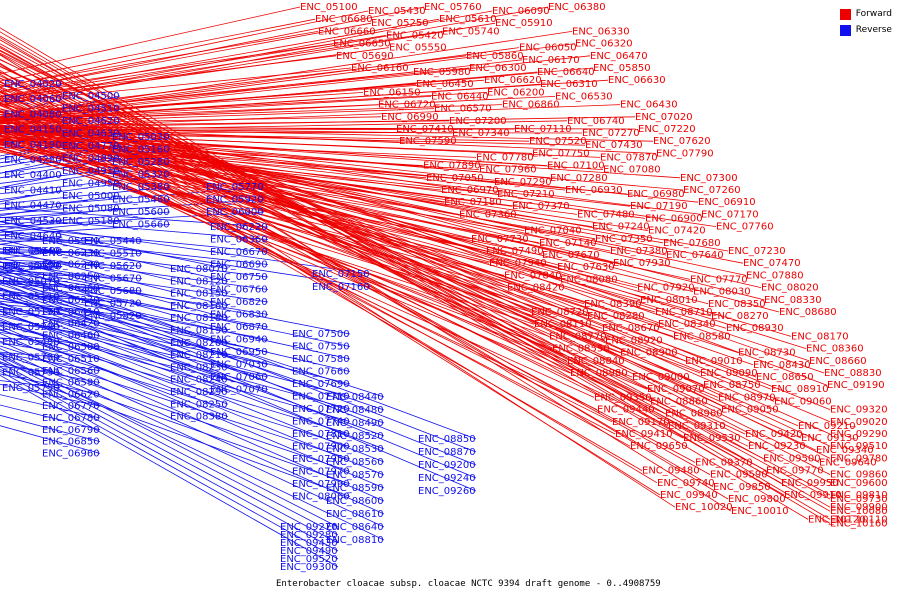 This screenshot has width=900, height=600. What do you see at coordinates (400, 23) in the screenshot?
I see `forward-feature-label: ENC_05250` at bounding box center [400, 23].